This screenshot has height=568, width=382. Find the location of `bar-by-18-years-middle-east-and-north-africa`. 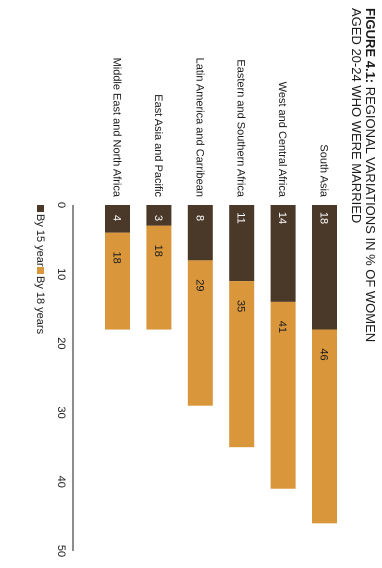

bar-by-18-years-middle-east-and-north-africa is located at coordinates (117, 281).